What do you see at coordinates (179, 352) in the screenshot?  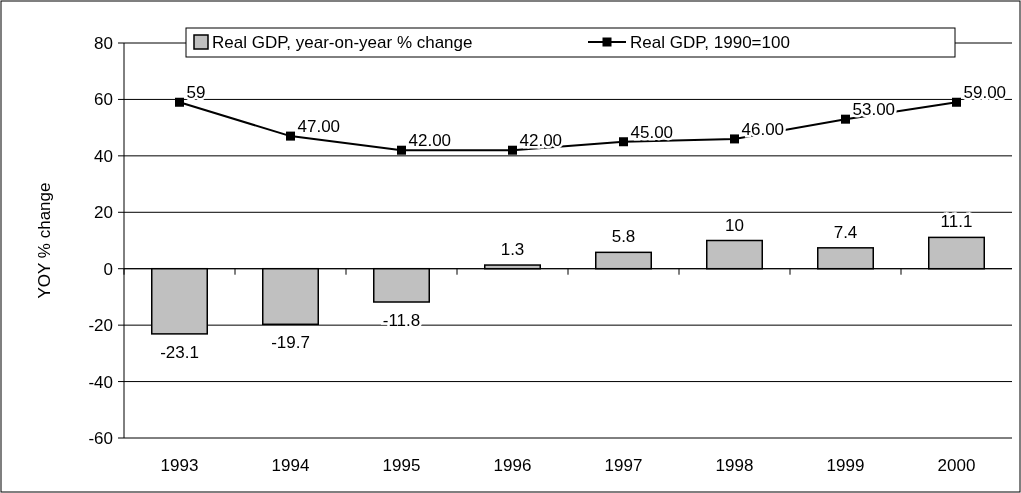 I see `data-label: -23.1` at bounding box center [179, 352].